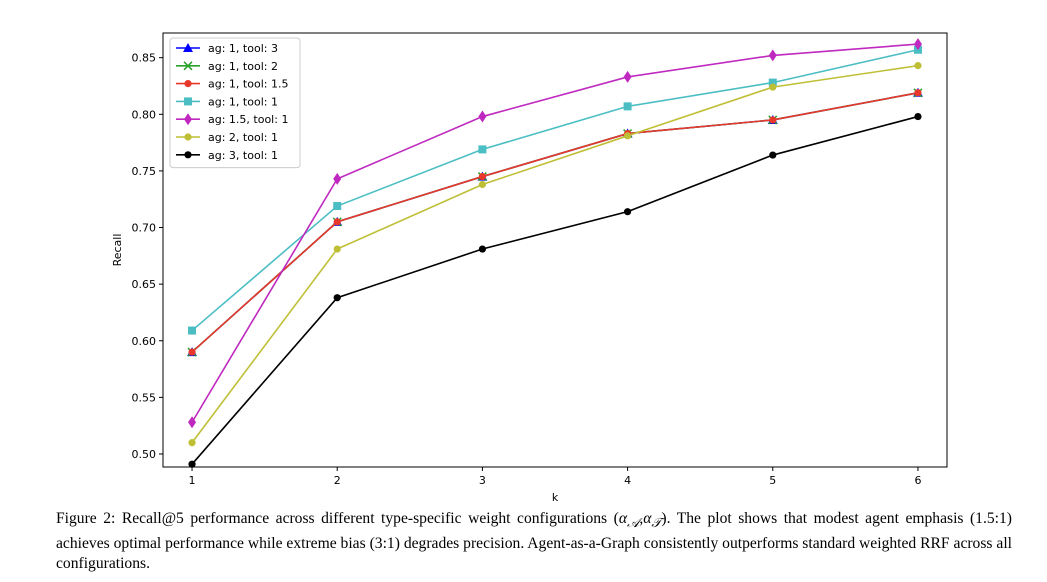  I want to click on y-tick-label: 0.50, so click(144, 454).